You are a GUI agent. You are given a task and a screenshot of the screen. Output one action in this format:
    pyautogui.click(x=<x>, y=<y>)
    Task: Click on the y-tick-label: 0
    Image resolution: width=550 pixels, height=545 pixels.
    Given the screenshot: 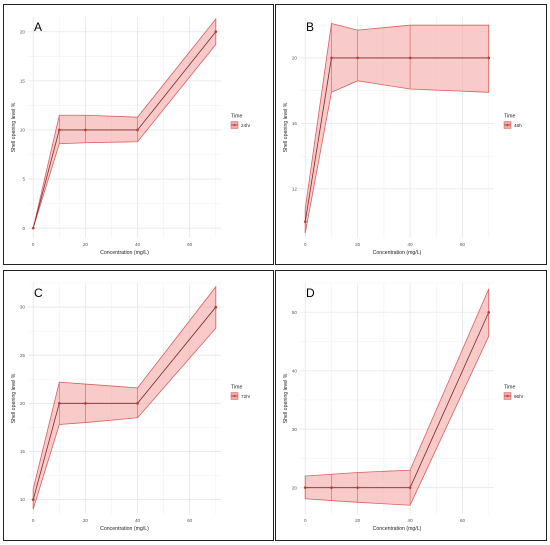 What is the action you would take?
    pyautogui.click(x=23, y=228)
    